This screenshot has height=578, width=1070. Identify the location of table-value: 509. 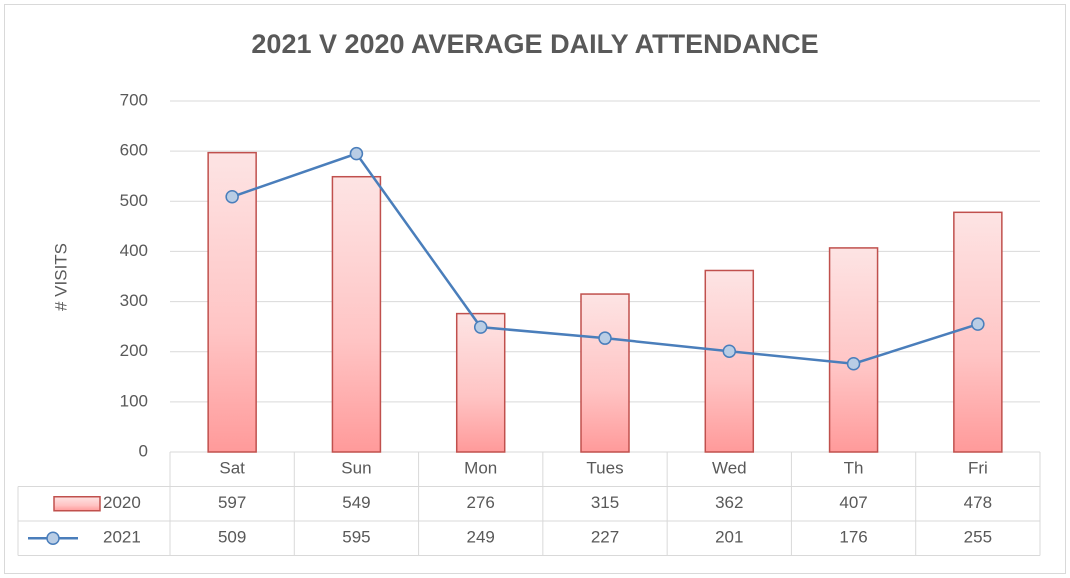
(232, 537).